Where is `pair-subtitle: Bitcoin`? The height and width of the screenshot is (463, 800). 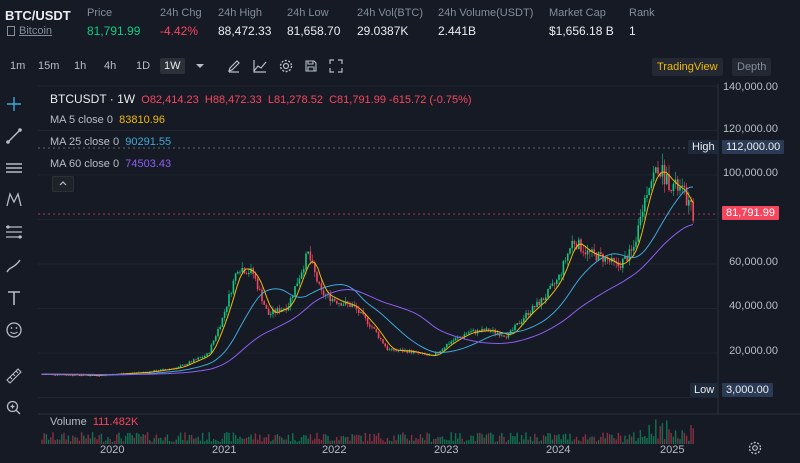
pair-subtitle: Bitcoin is located at coordinates (29, 31).